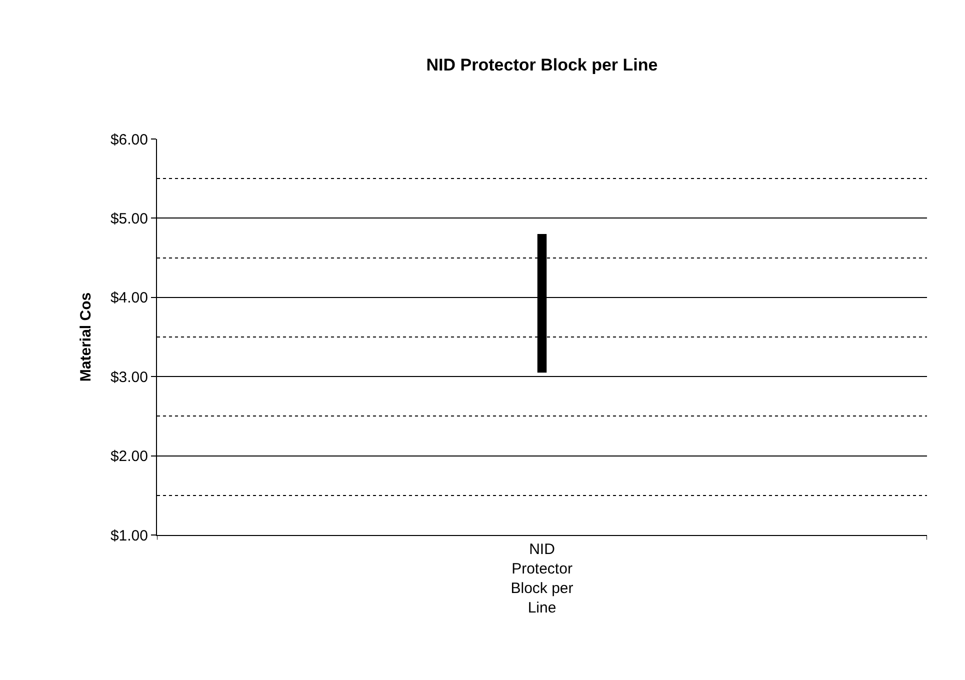 Image resolution: width=965 pixels, height=680 pixels. What do you see at coordinates (129, 298) in the screenshot?
I see `y-tick-label: $4.00` at bounding box center [129, 298].